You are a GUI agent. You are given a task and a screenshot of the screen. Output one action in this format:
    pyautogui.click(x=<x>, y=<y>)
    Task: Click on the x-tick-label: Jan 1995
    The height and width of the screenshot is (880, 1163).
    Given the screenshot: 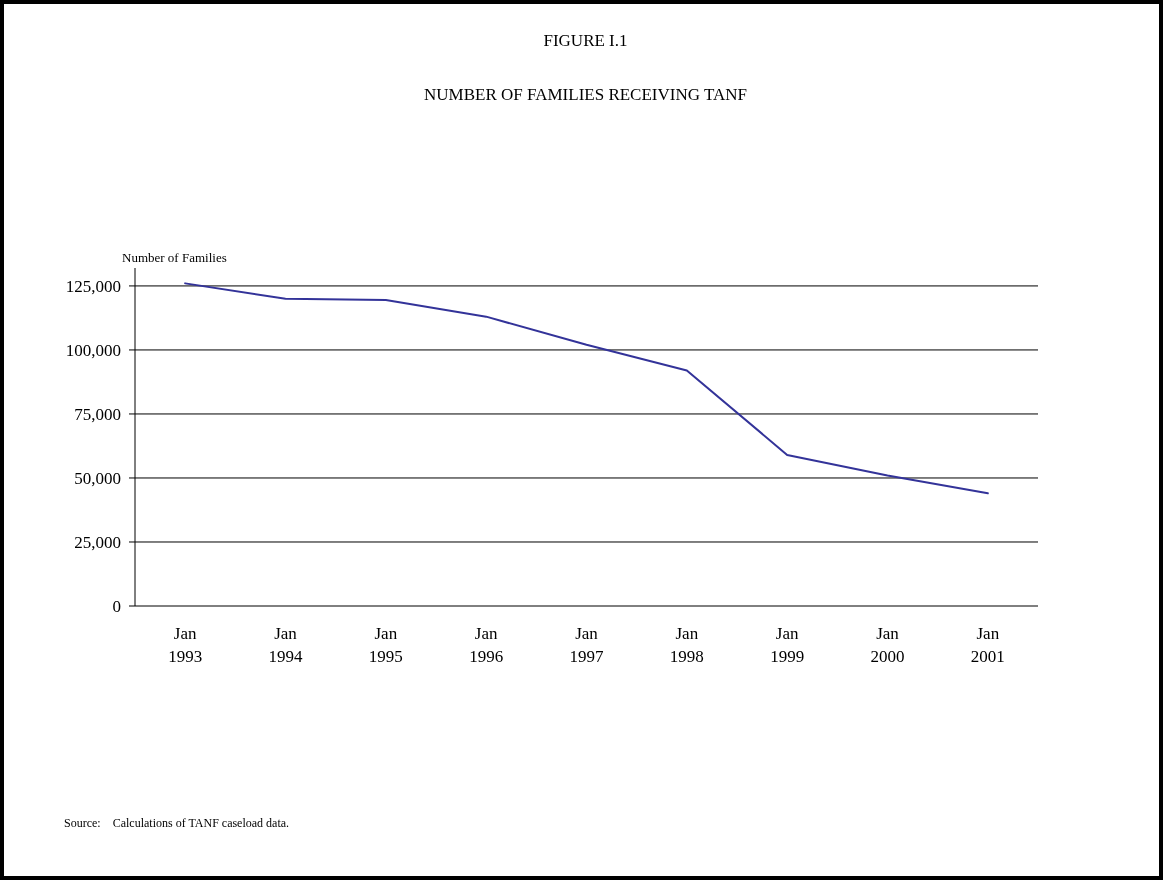 What is the action you would take?
    pyautogui.click(x=385, y=645)
    